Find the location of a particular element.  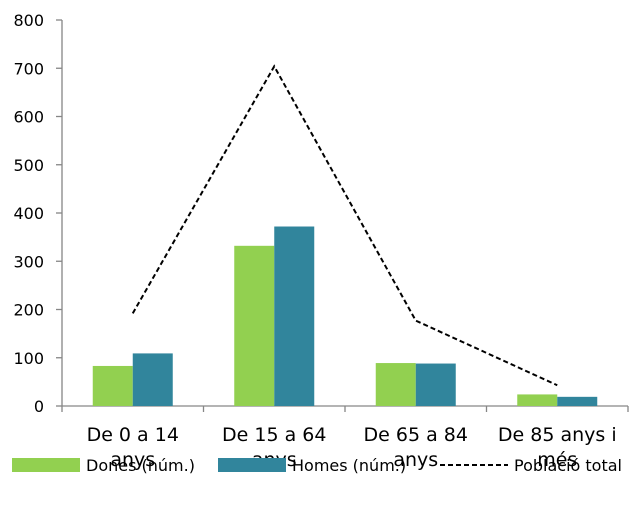

y-tick-label: 300 is located at coordinates (28, 261).